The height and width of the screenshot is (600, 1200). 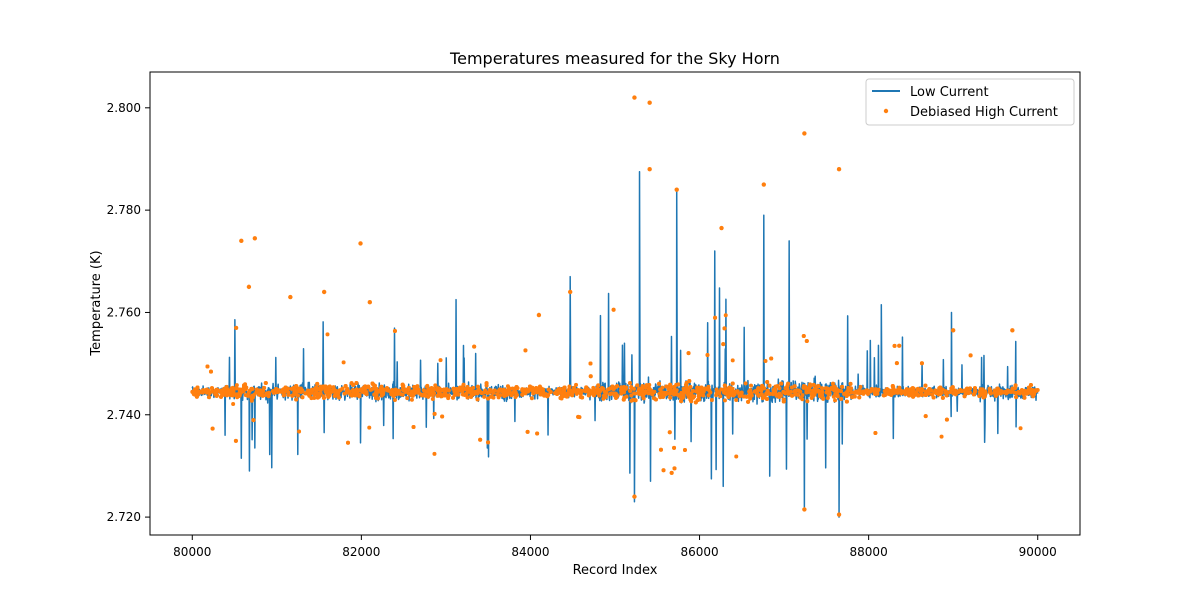 What do you see at coordinates (615, 570) in the screenshot?
I see `x-axis-label: Record Index` at bounding box center [615, 570].